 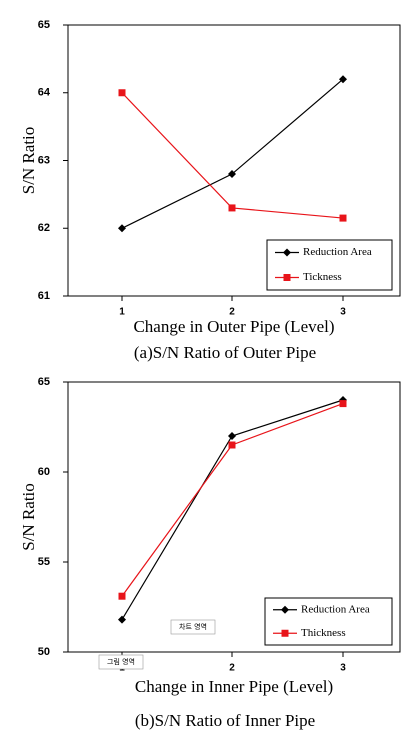 I want to click on caption: (a)S/N Ratio of Outer Pipe, so click(x=225, y=352).